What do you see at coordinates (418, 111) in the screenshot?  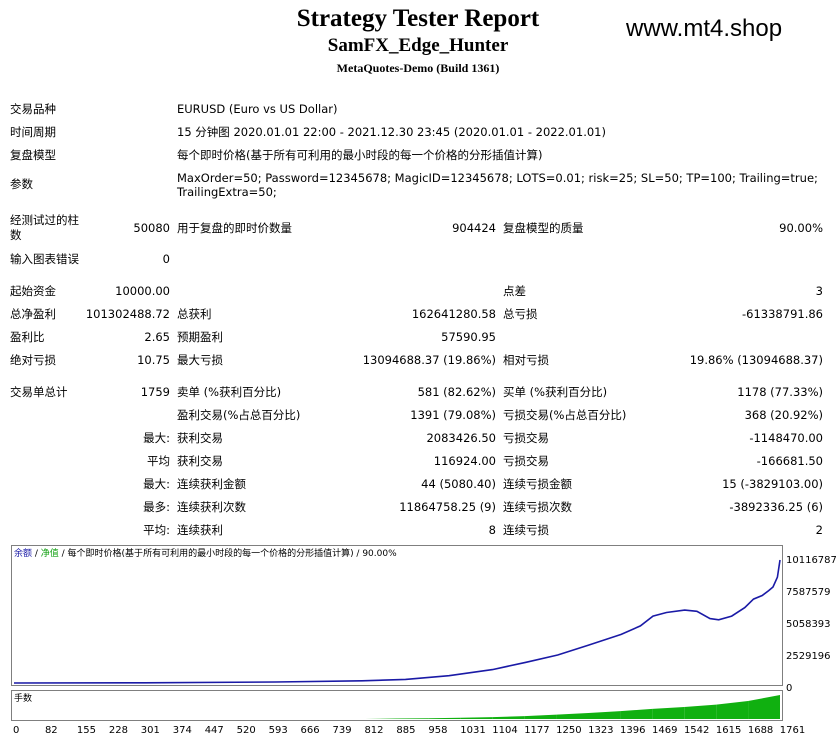 I see `info-row-symbol: 交易品种 EURUSD (Euro vs US Dollar)` at bounding box center [418, 111].